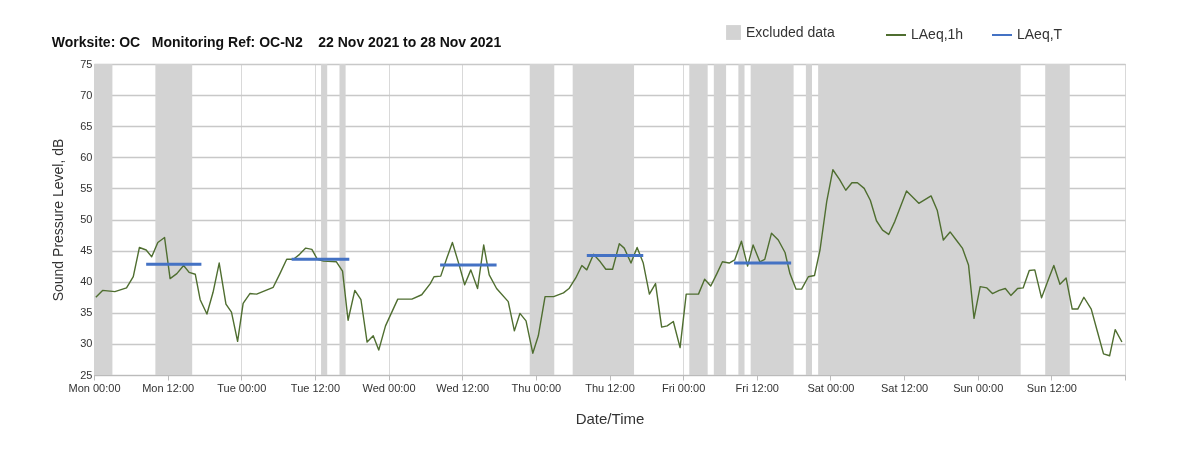  I want to click on y-tick-label: 30, so click(86, 343).